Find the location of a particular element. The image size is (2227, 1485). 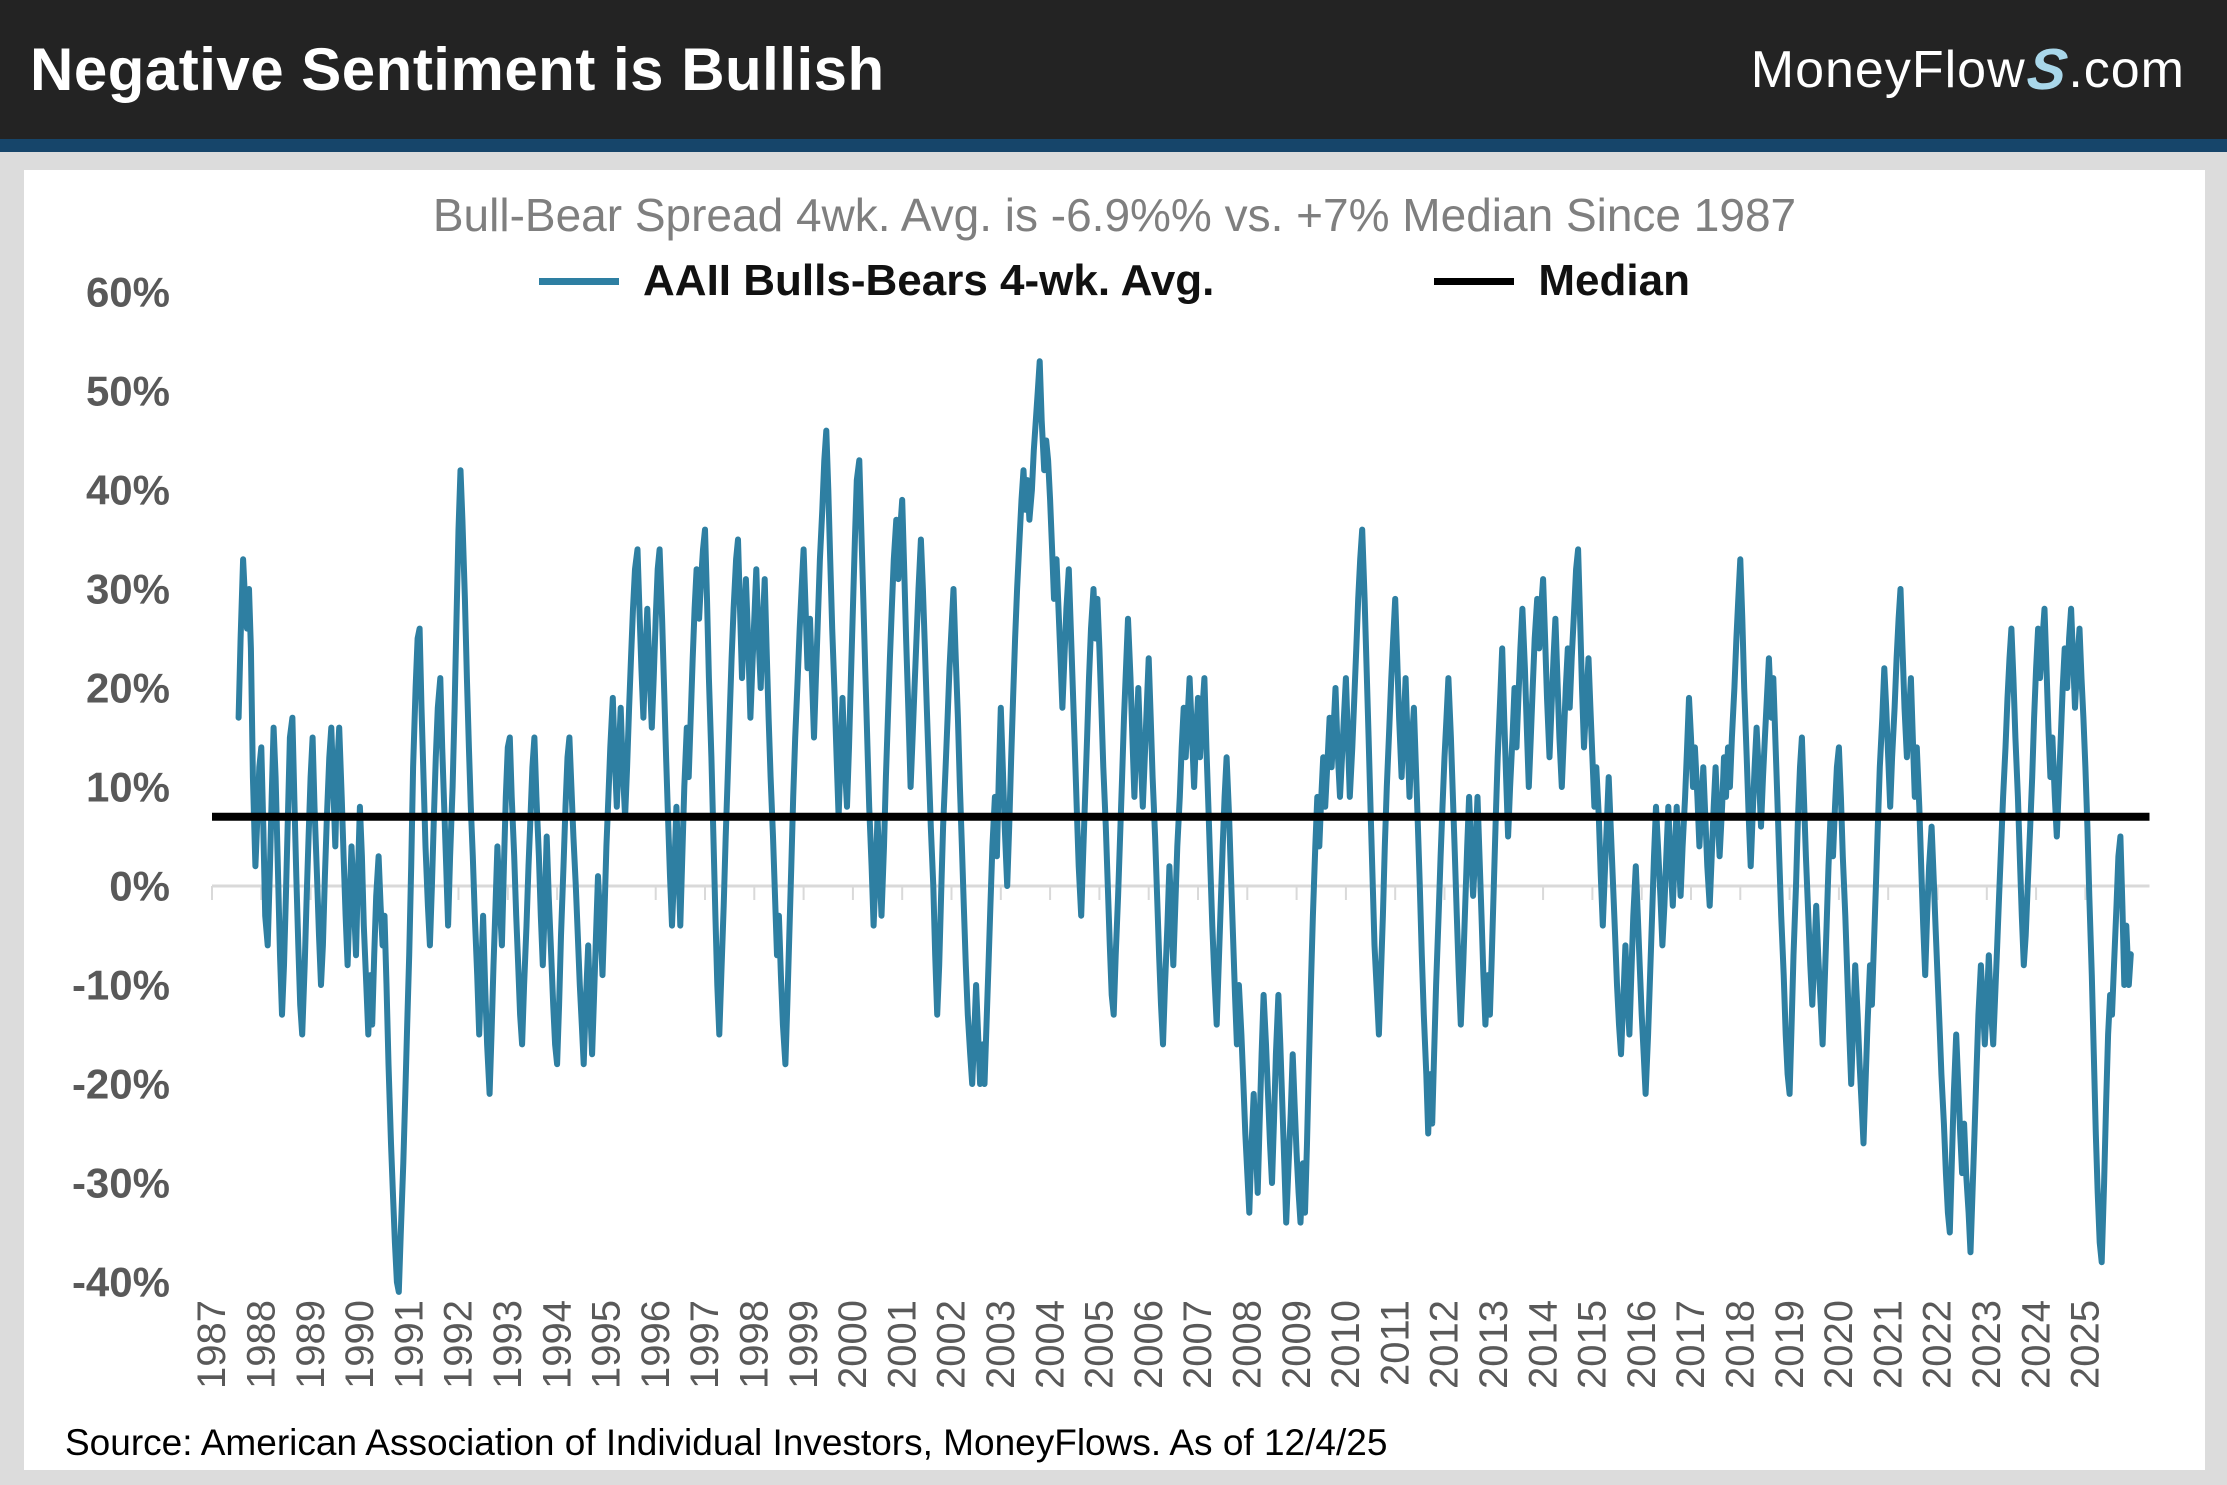

logo-text-prefix: MoneyFlow is located at coordinates (1888, 69).